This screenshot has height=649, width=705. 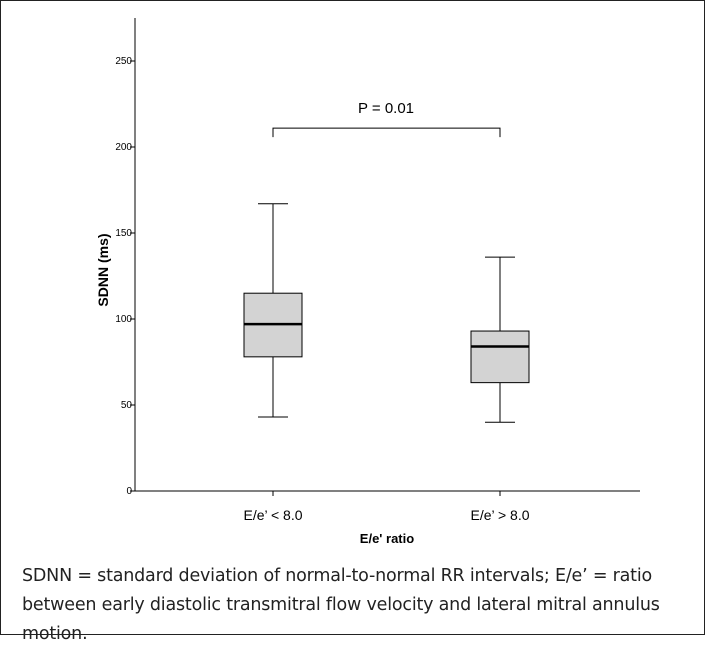 I want to click on y-axis-label: SDNN (ms), so click(x=103, y=269).